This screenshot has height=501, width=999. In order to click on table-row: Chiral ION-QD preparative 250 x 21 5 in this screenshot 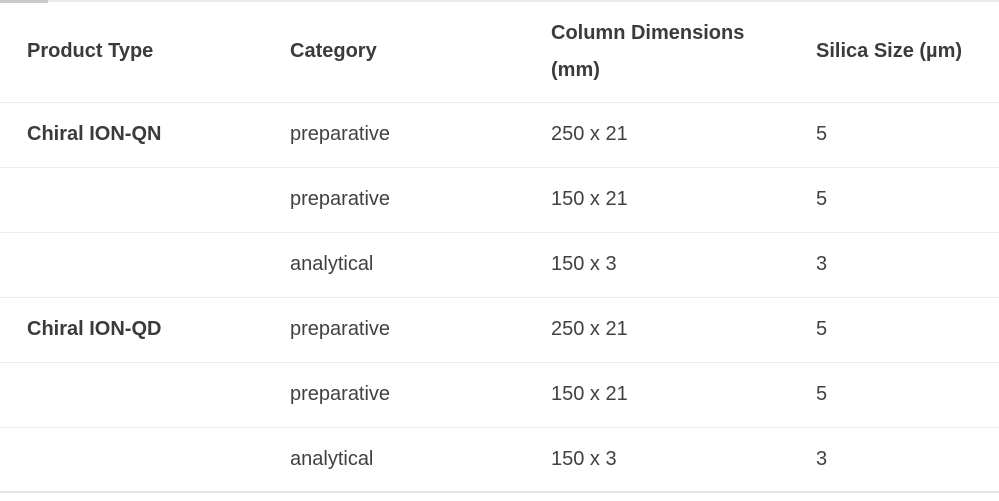, I will do `click(499, 329)`.